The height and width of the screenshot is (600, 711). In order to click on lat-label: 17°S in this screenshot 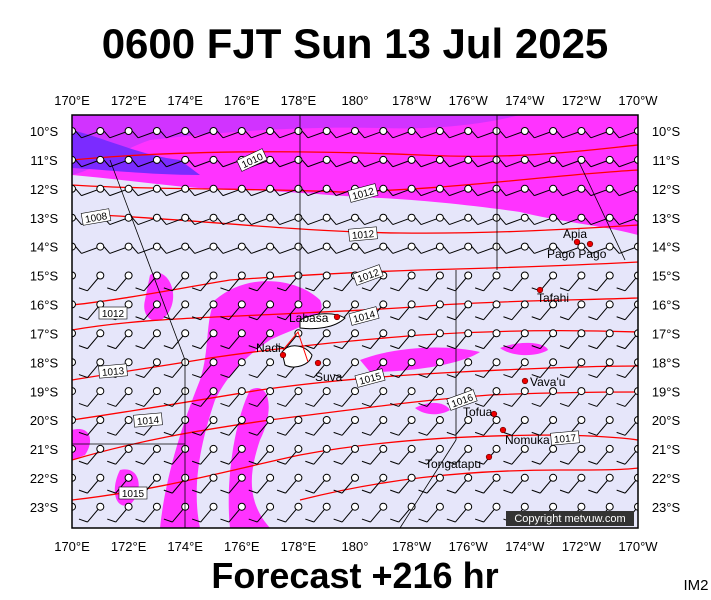, I will do `click(666, 333)`.